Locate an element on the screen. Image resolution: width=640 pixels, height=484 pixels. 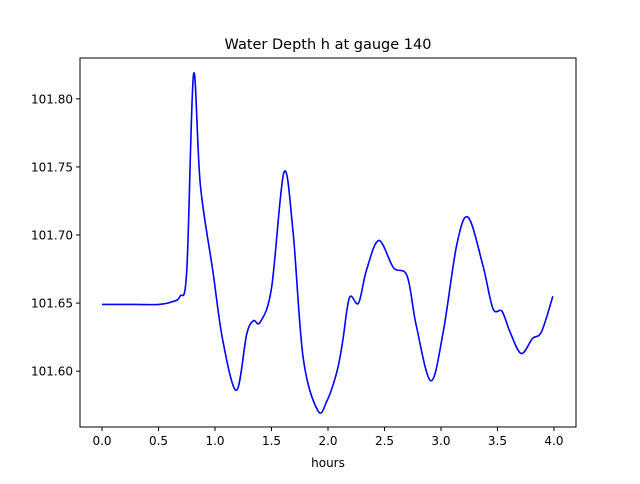
y-tick-label: 101.65 is located at coordinates (52, 304).